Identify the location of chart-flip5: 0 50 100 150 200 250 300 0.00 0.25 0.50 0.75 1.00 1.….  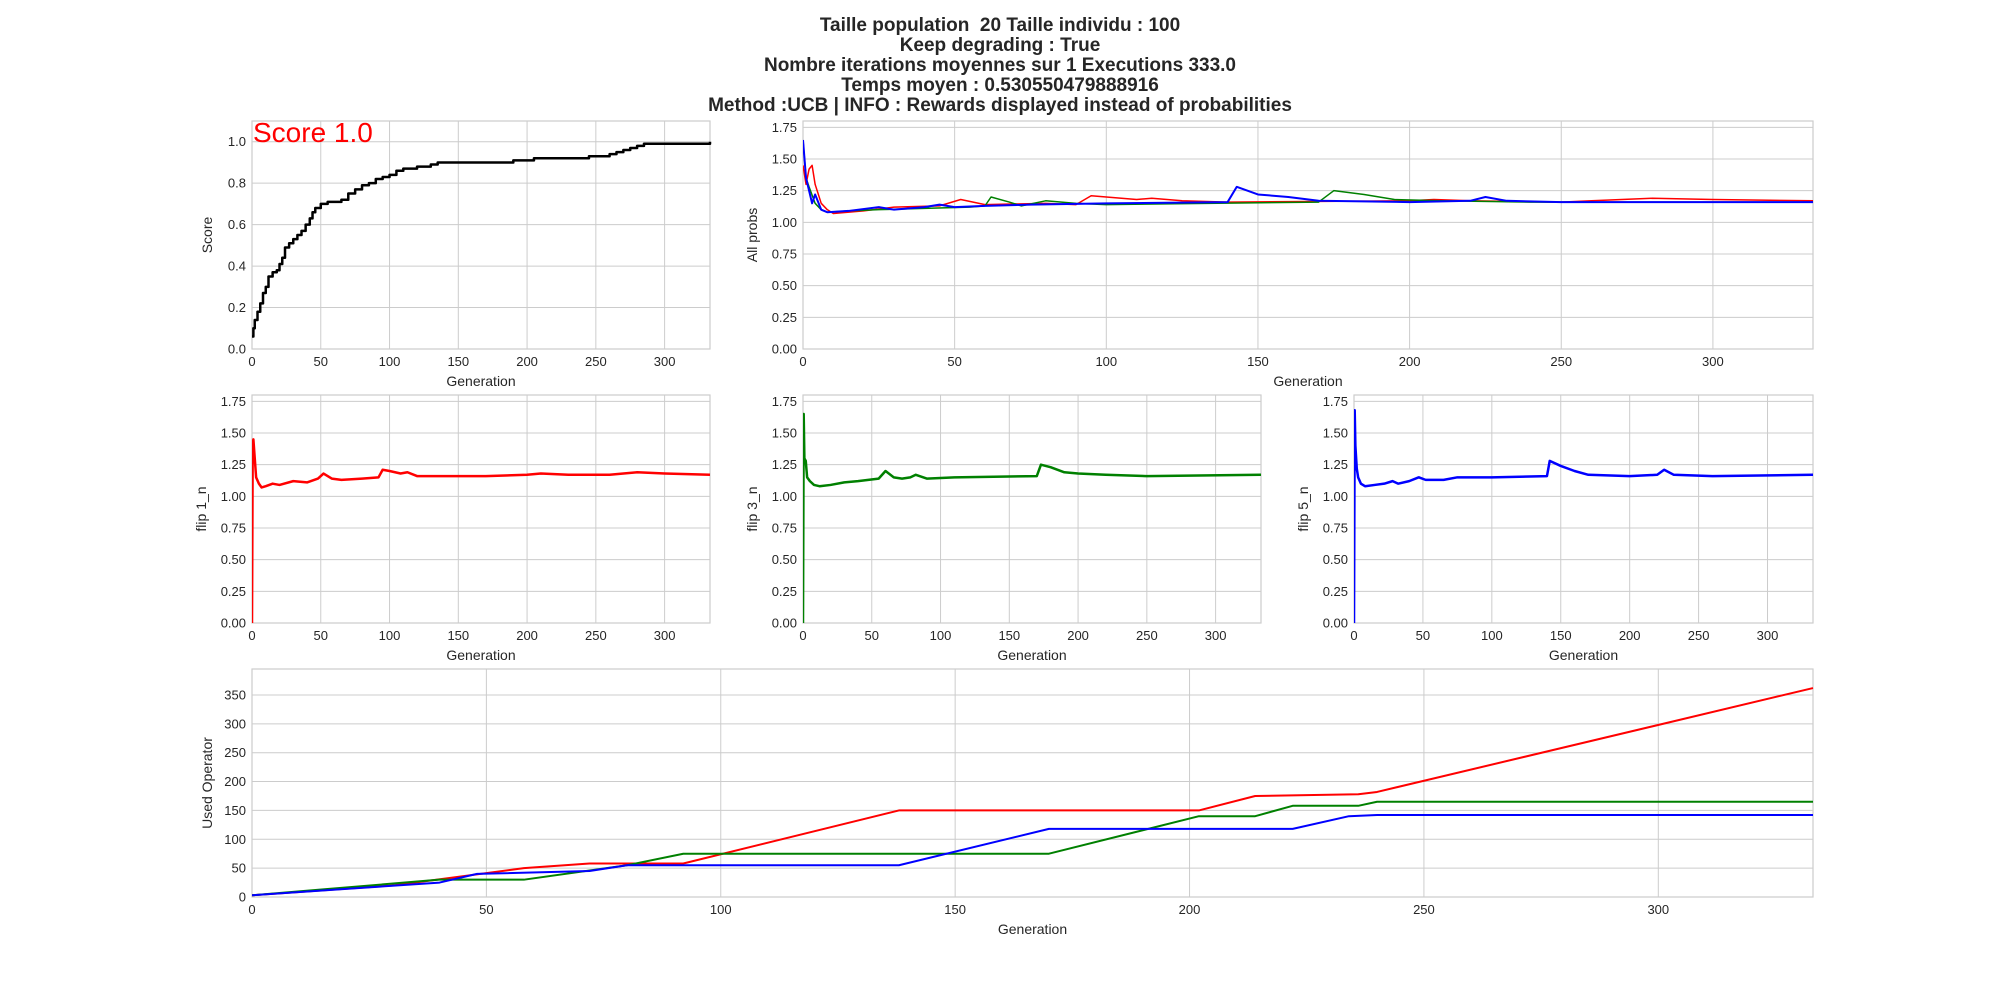
(1554, 528).